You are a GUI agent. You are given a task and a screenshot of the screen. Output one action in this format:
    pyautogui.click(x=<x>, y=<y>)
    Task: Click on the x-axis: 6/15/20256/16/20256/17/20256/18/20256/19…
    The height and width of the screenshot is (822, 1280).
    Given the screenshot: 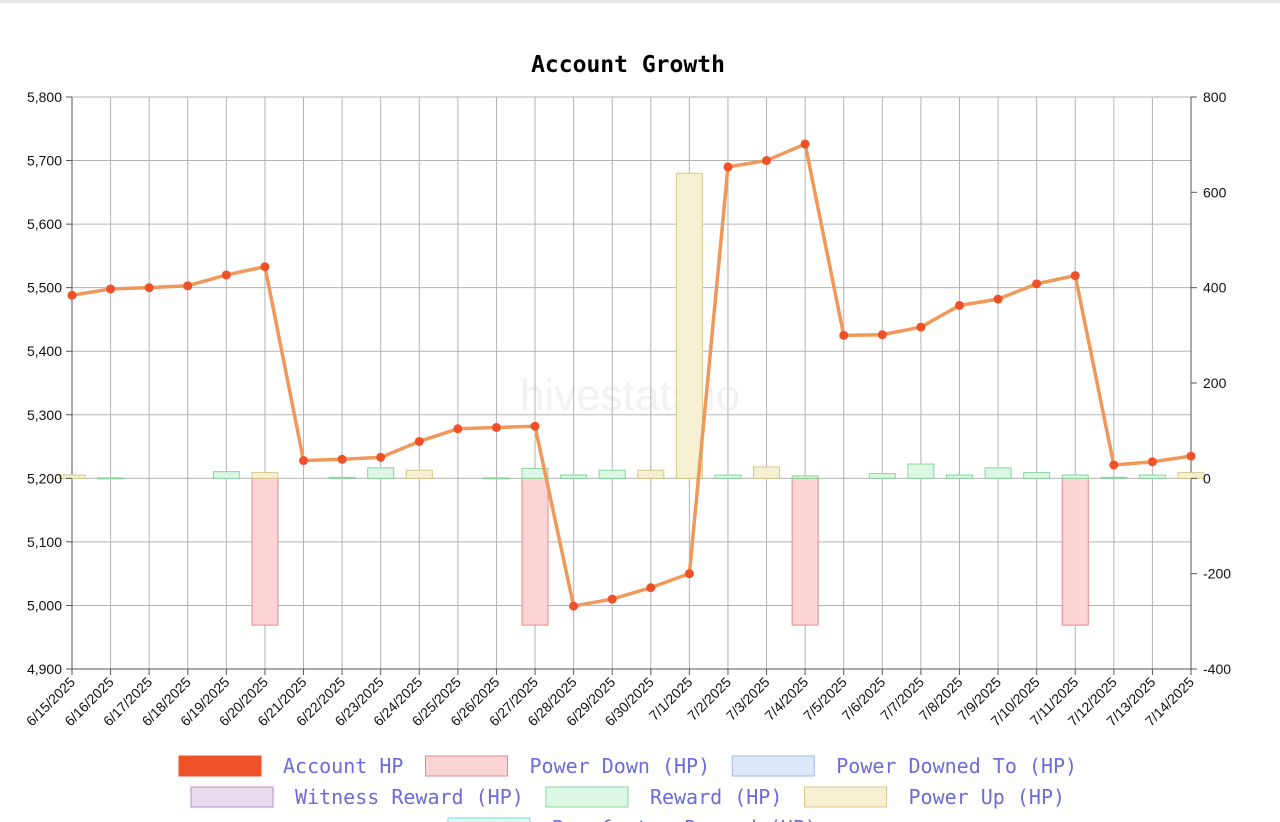 What is the action you would take?
    pyautogui.click(x=610, y=699)
    